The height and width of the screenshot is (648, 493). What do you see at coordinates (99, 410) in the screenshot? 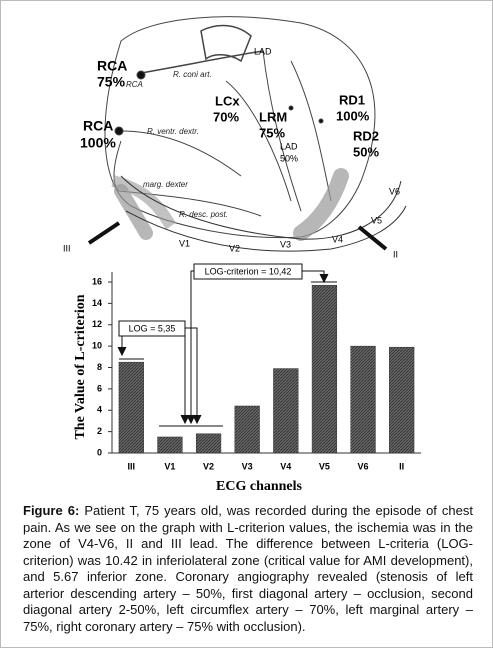
I see `y-tick-label: 4` at bounding box center [99, 410].